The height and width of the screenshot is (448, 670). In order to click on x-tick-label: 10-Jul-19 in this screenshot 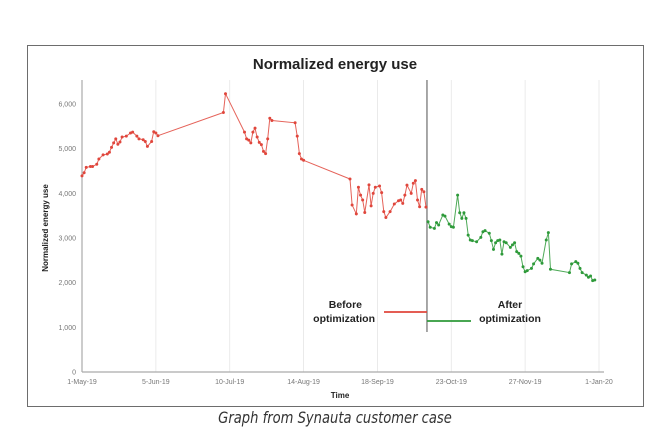, I will do `click(229, 382)`.